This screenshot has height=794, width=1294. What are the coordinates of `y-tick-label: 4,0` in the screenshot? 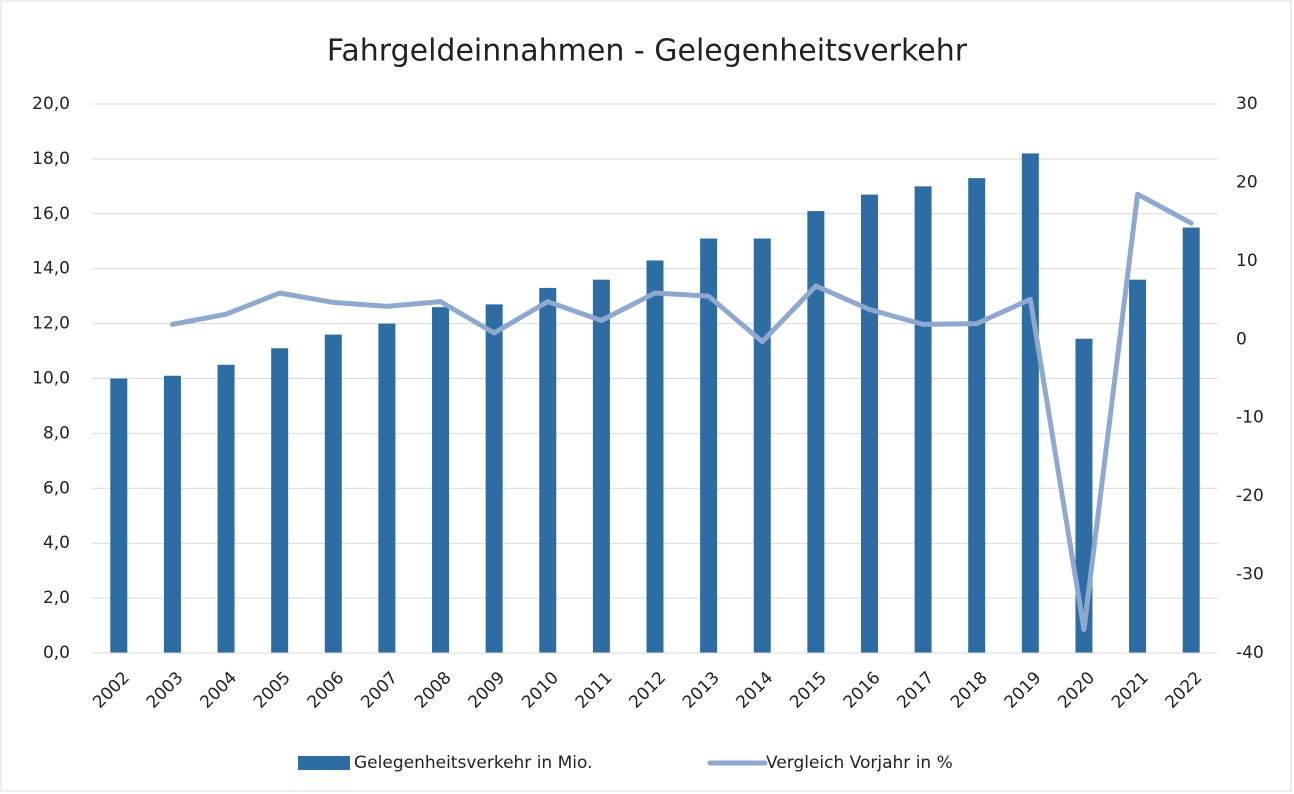 It's located at (56, 543).